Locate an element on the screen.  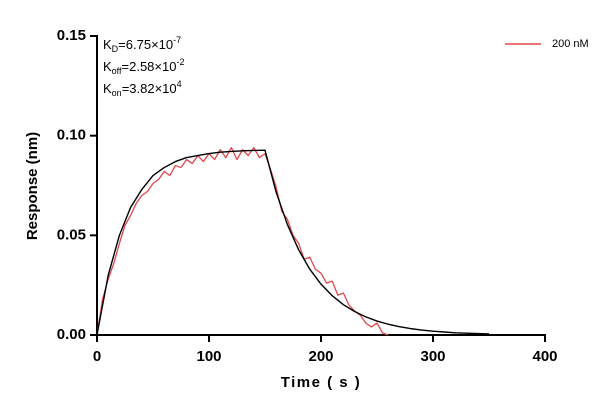
annotation: KD=6.75×10-7 is located at coordinates (142, 44).